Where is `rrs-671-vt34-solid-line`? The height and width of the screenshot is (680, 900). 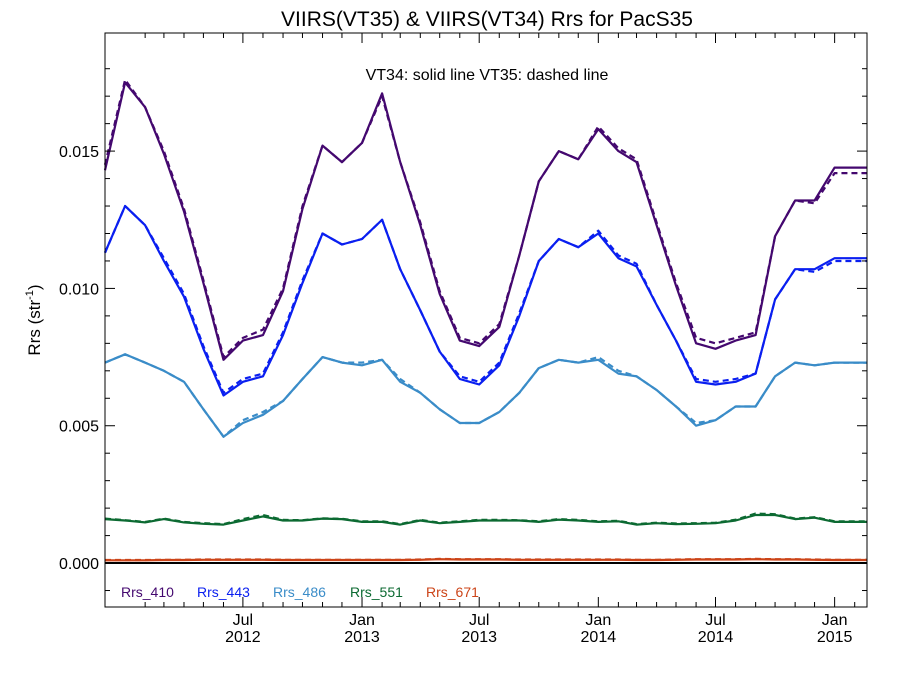
rrs-671-vt34-solid-line is located at coordinates (486, 560).